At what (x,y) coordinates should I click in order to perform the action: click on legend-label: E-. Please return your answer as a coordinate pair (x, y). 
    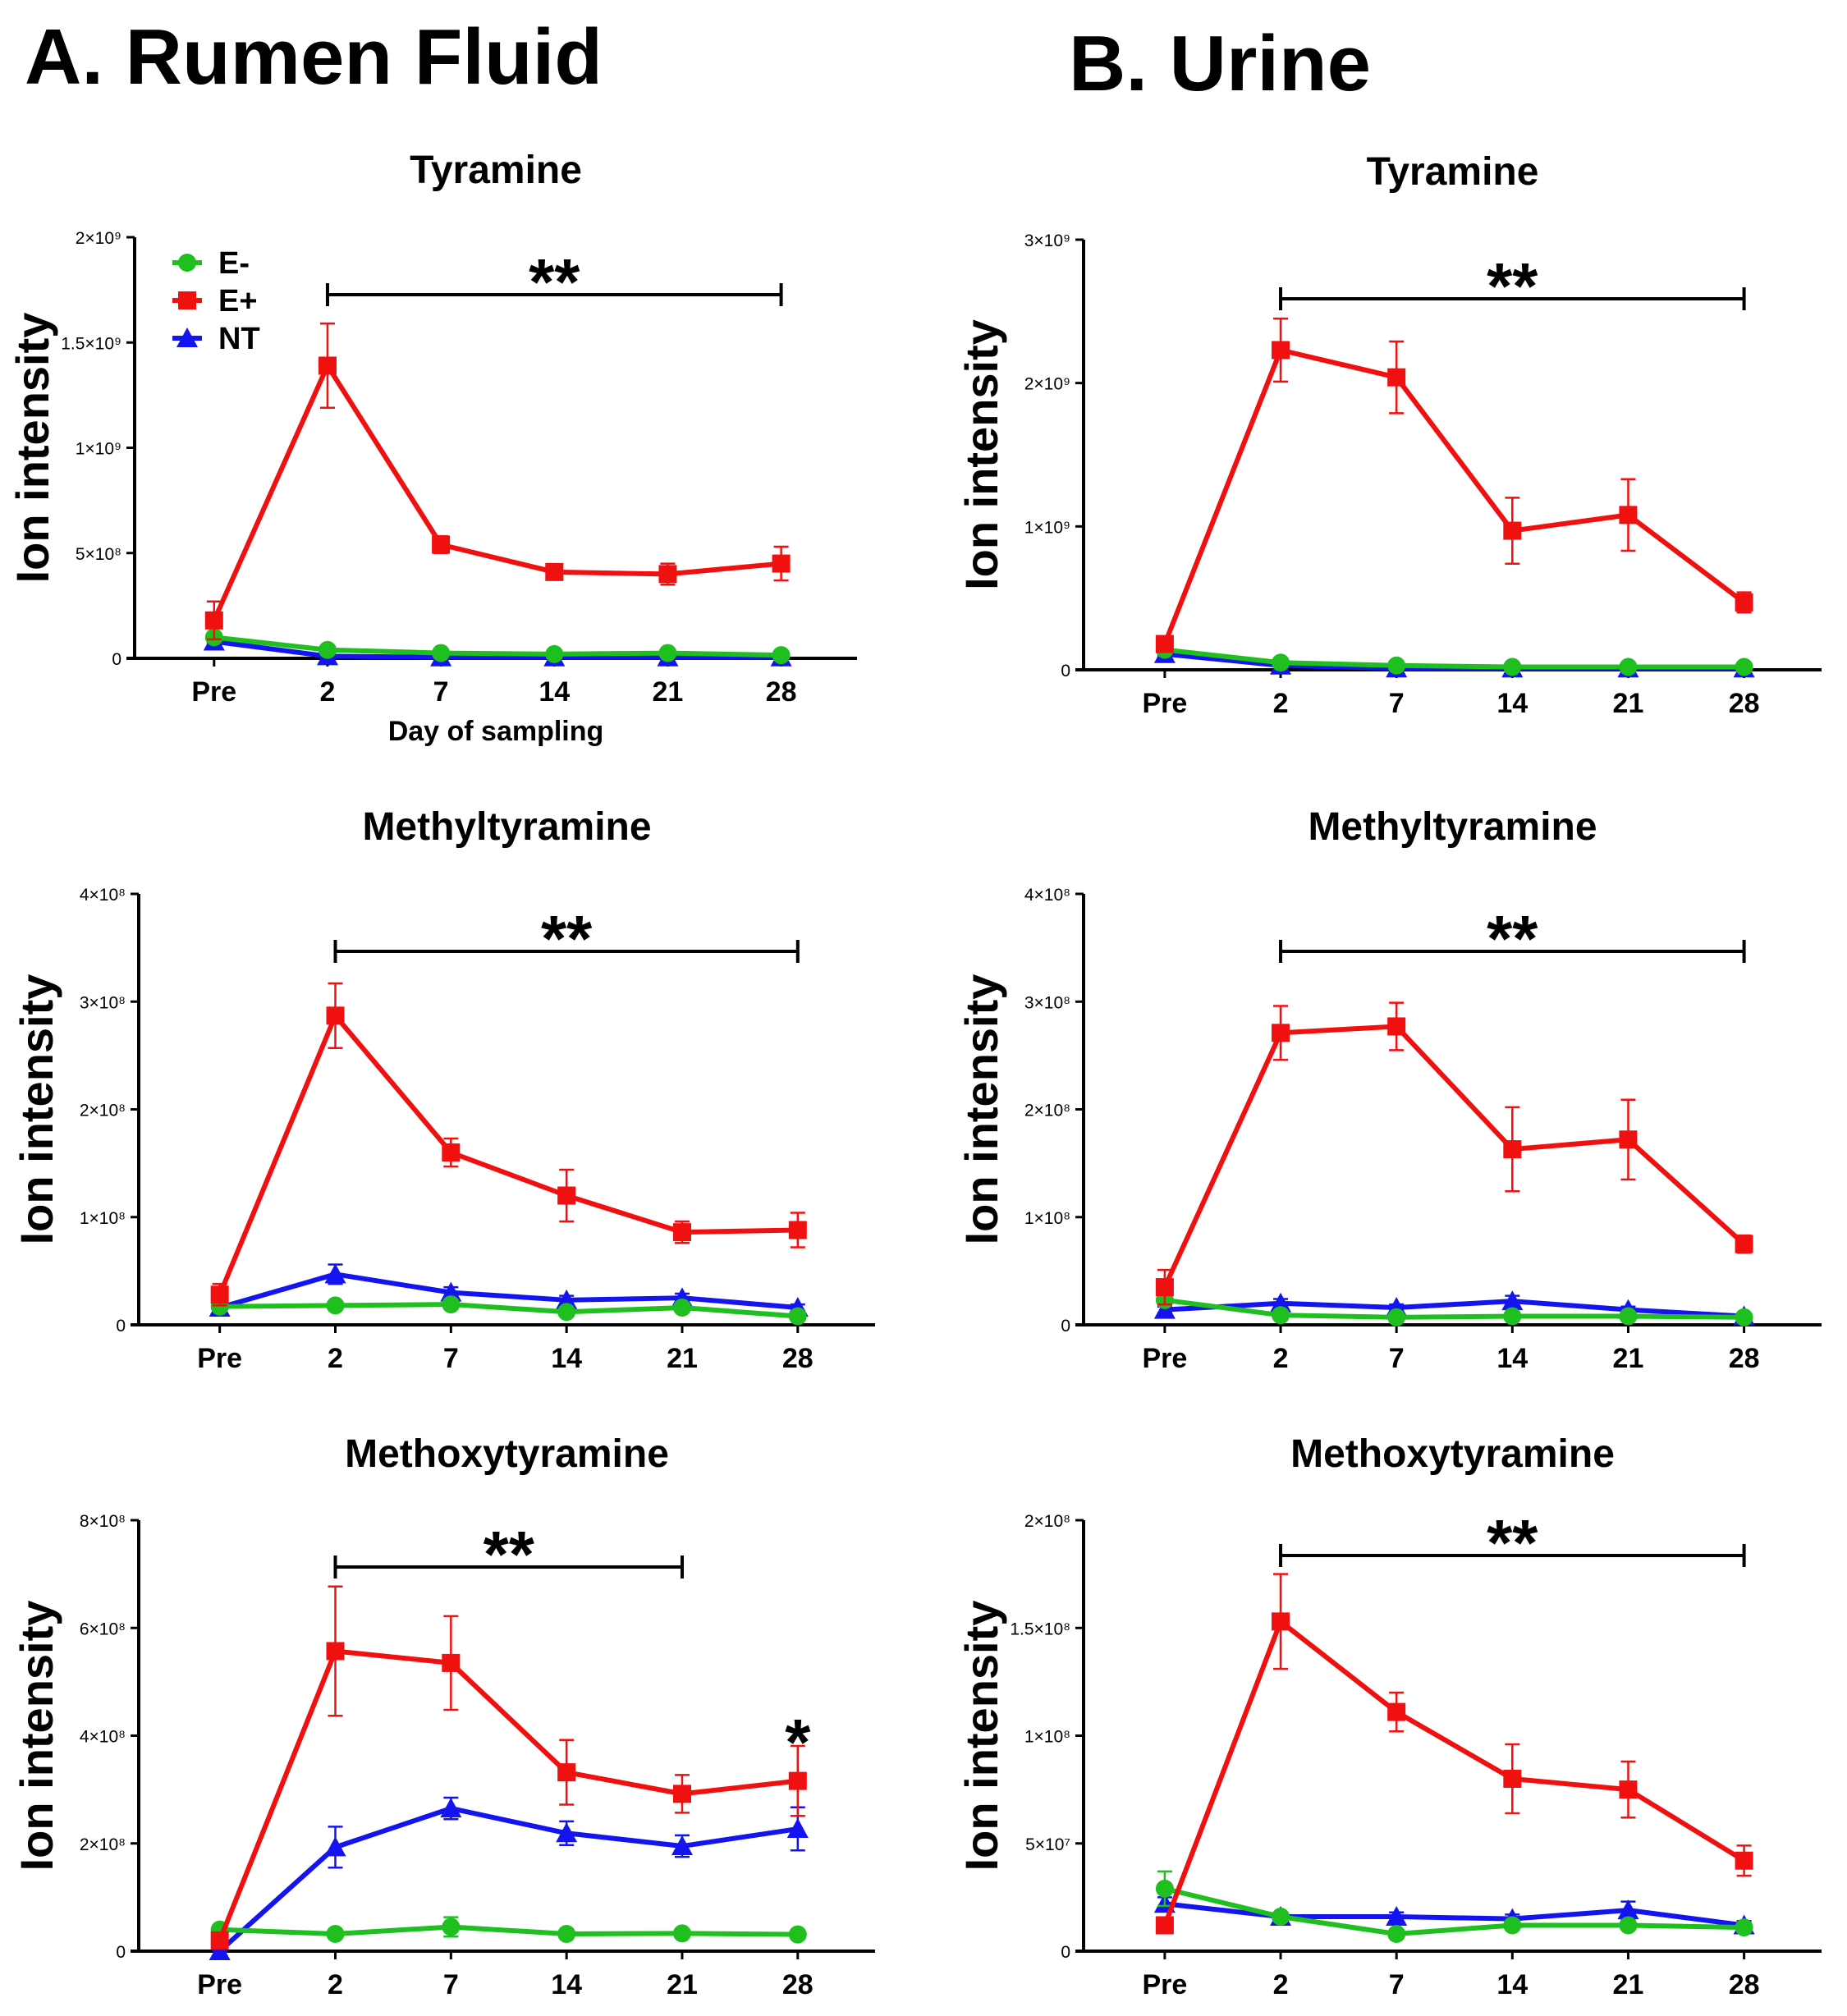
    Looking at the image, I should click on (234, 263).